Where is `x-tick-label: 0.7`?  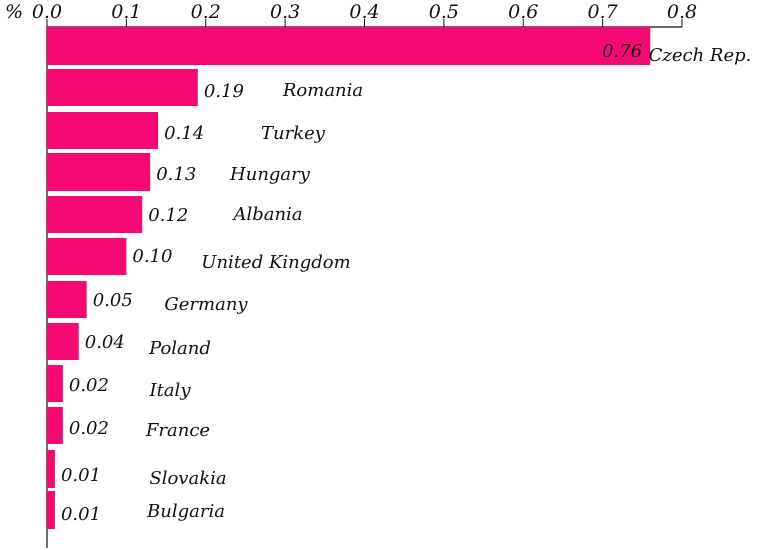
x-tick-label: 0.7 is located at coordinates (603, 12).